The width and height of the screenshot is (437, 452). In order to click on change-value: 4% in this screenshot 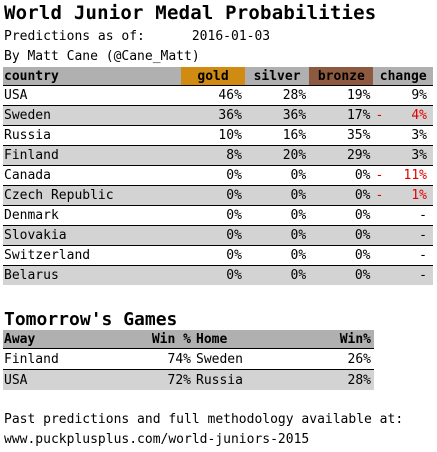, I will do `click(419, 115)`.